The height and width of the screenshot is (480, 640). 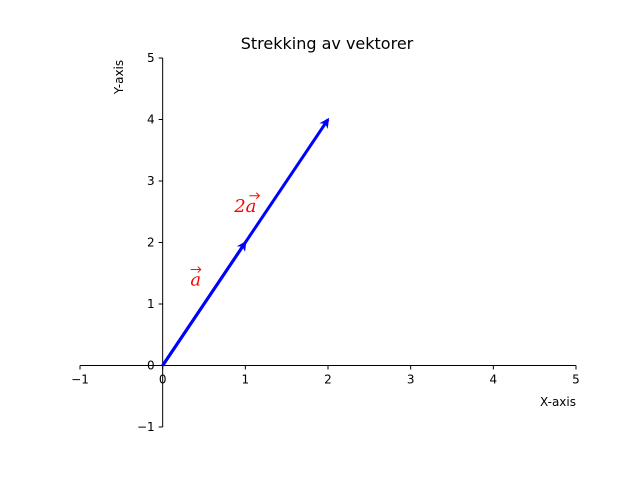 What do you see at coordinates (151, 243) in the screenshot?
I see `y-tick-label: 2` at bounding box center [151, 243].